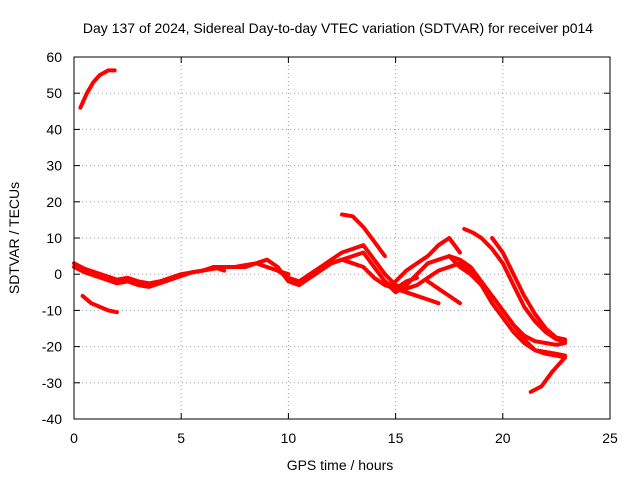  I want to click on y-tick-label-7: 30, so click(54, 166).